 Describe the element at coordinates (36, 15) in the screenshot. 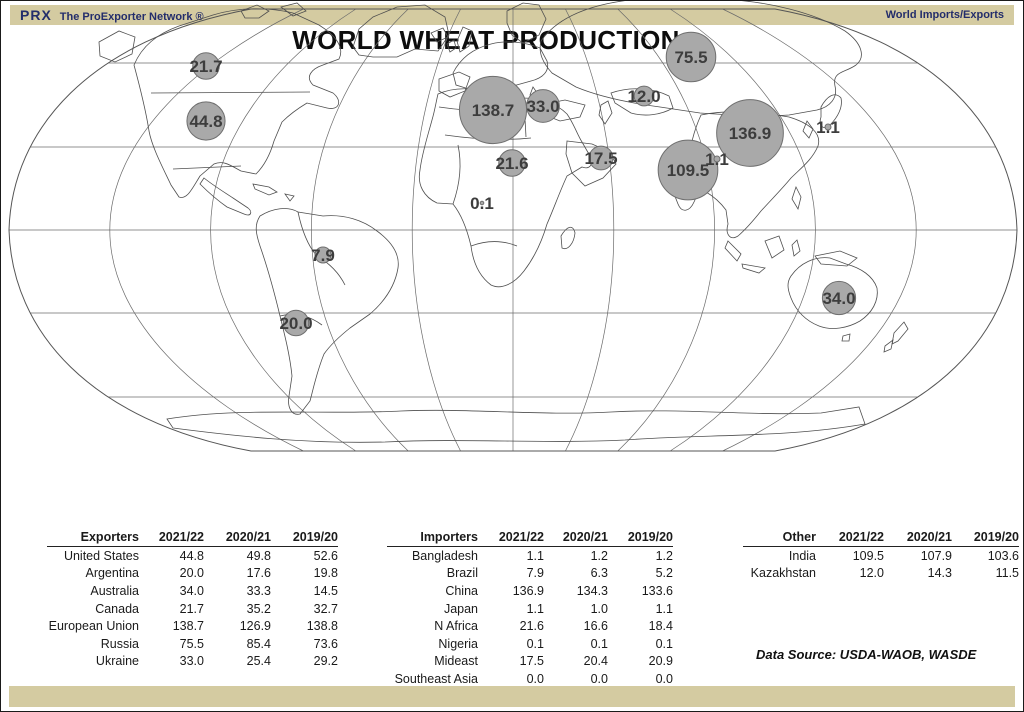

I see `brand-logo: PRX` at that location.